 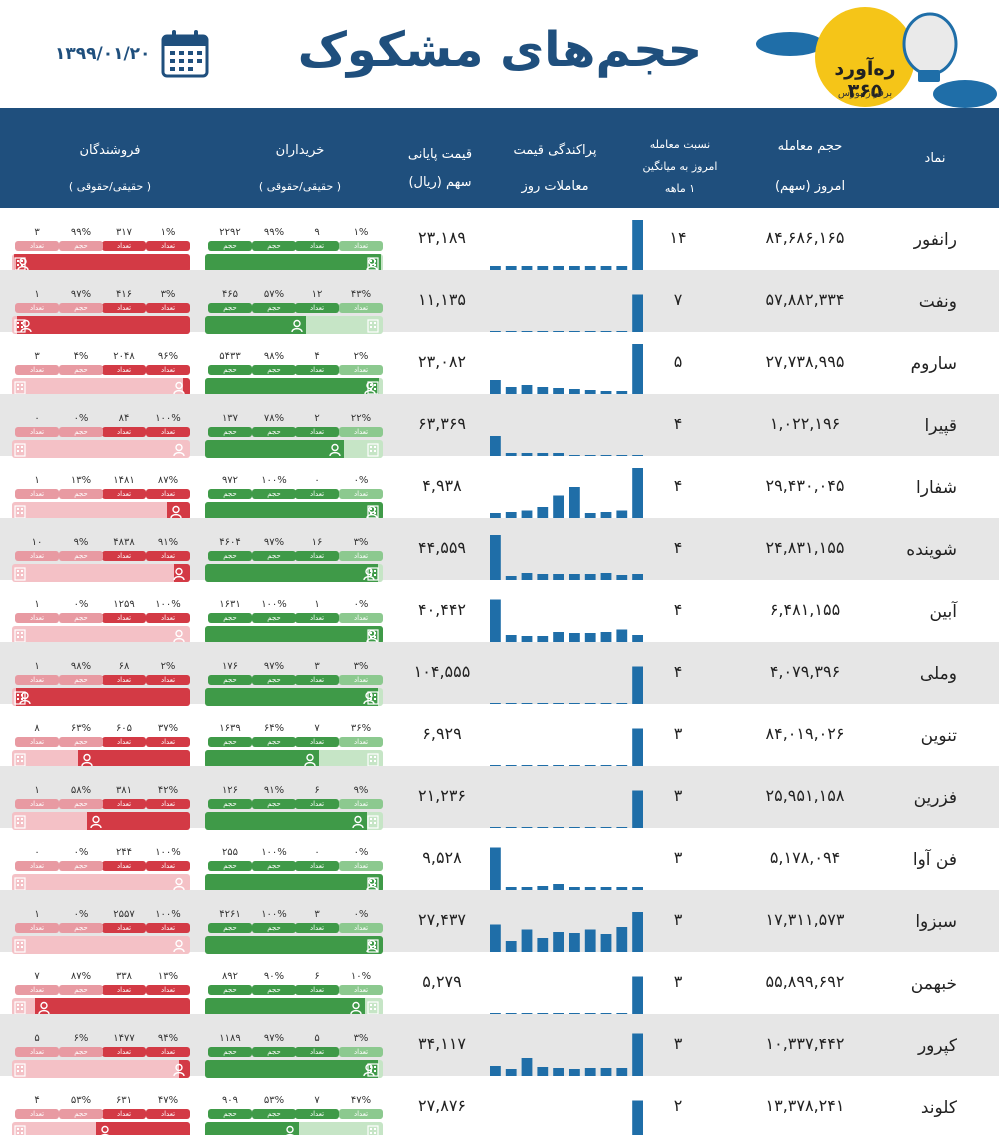 I want to click on stat-pill: ۱ تعداد, so click(x=37, y=797).